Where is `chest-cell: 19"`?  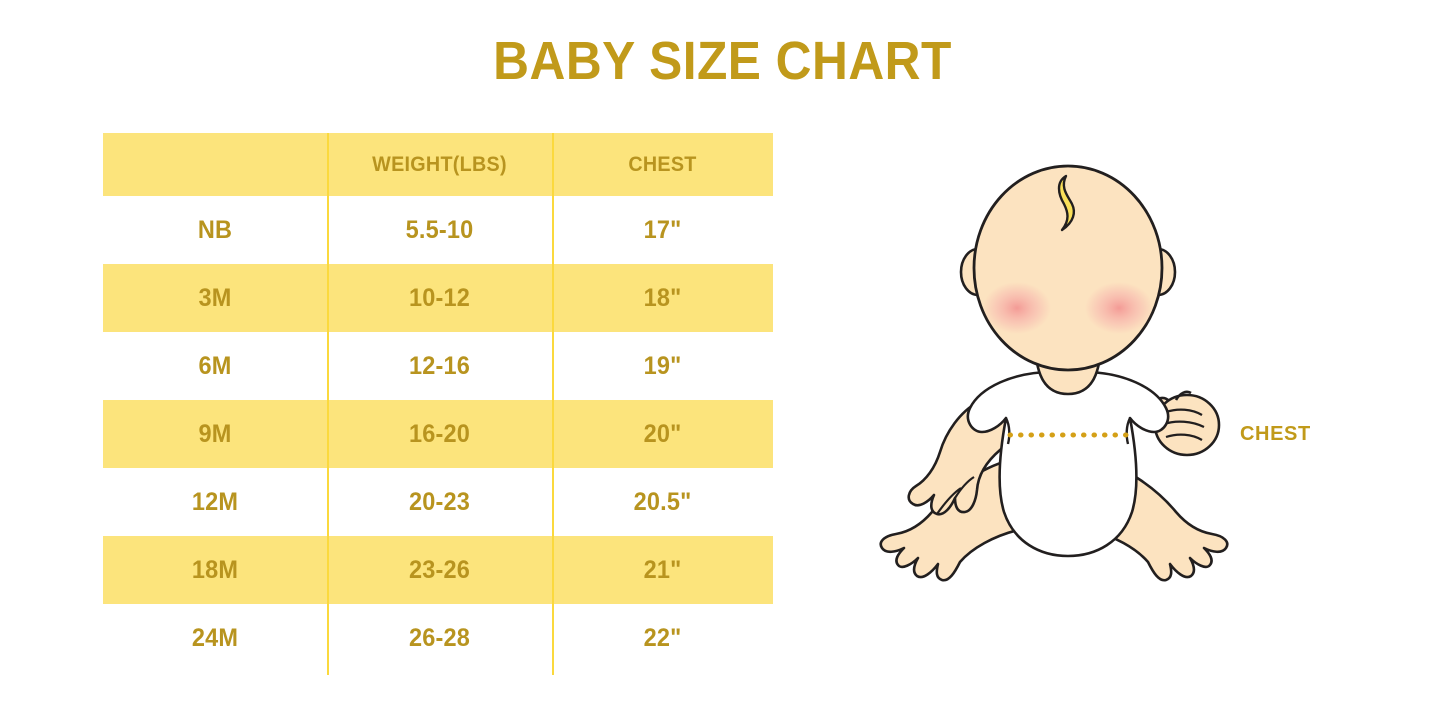
chest-cell: 19" is located at coordinates (662, 365).